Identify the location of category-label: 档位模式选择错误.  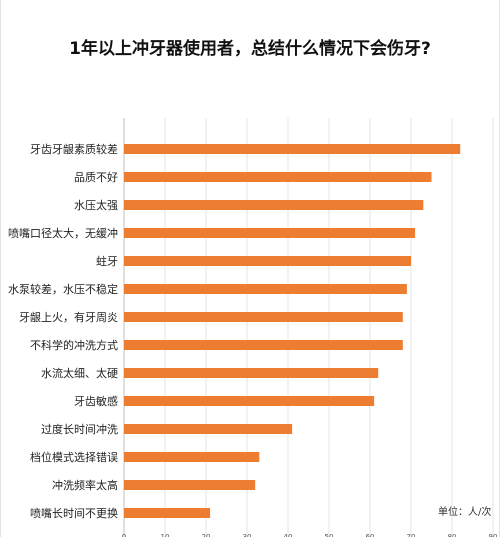
(74, 457).